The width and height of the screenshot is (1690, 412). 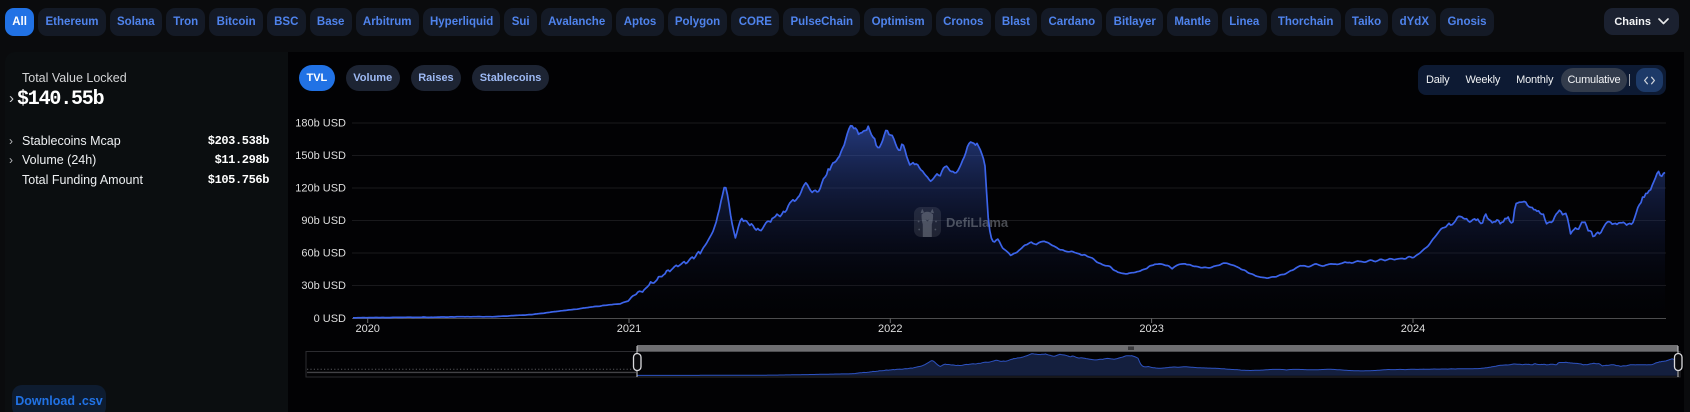 I want to click on svg-text: DefiLlama, so click(x=977, y=222).